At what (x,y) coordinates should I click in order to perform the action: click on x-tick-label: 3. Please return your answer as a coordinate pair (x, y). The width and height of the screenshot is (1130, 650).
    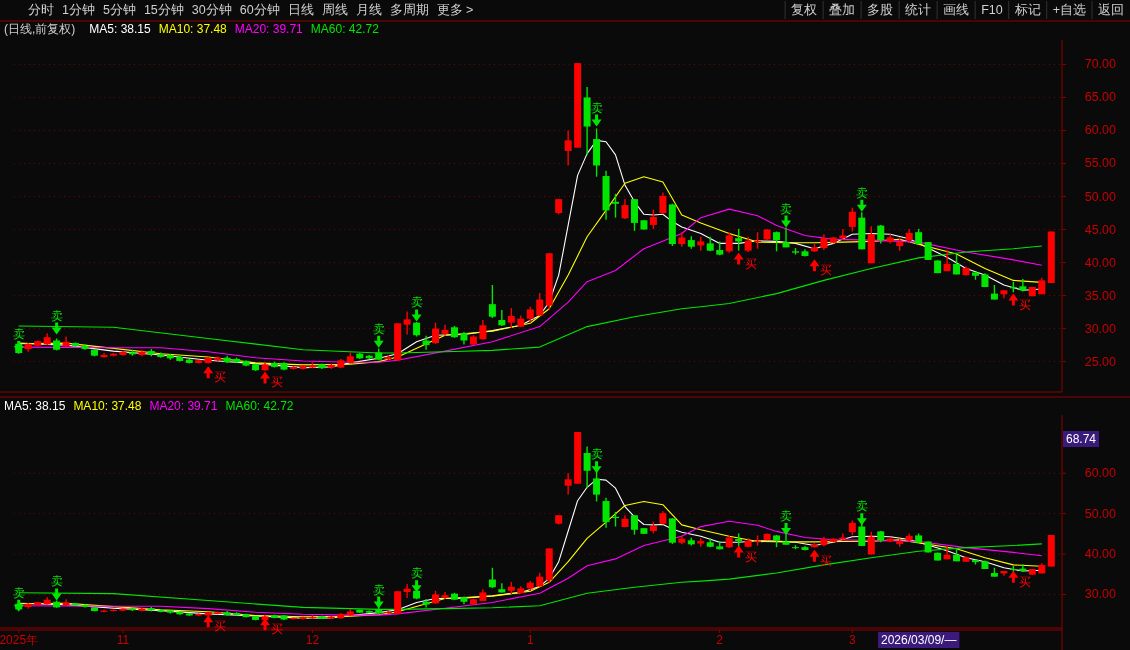
    Looking at the image, I should click on (852, 640).